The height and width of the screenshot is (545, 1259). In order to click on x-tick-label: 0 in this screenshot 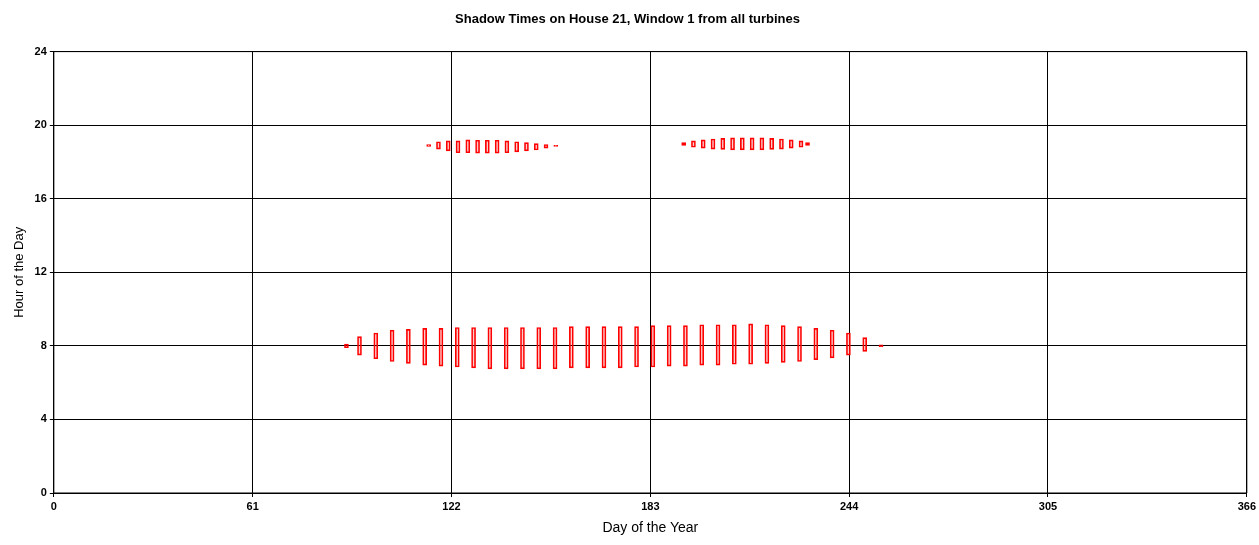, I will do `click(53, 505)`.